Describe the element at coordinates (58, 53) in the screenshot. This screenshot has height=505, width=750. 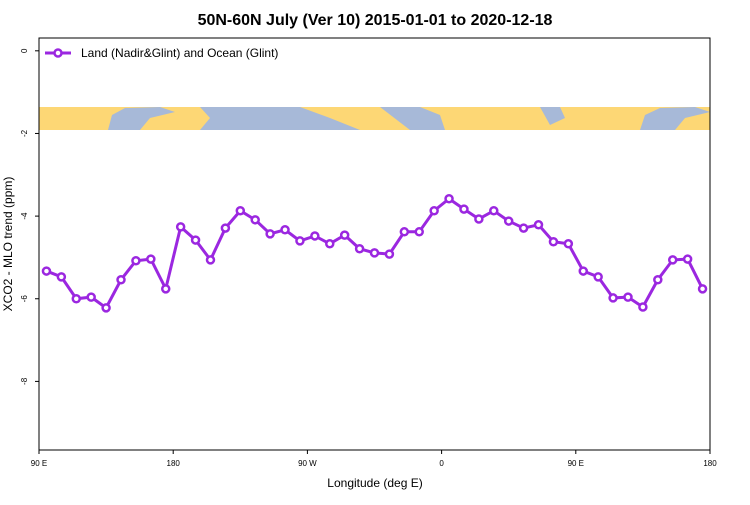
I see `legend-marker` at that location.